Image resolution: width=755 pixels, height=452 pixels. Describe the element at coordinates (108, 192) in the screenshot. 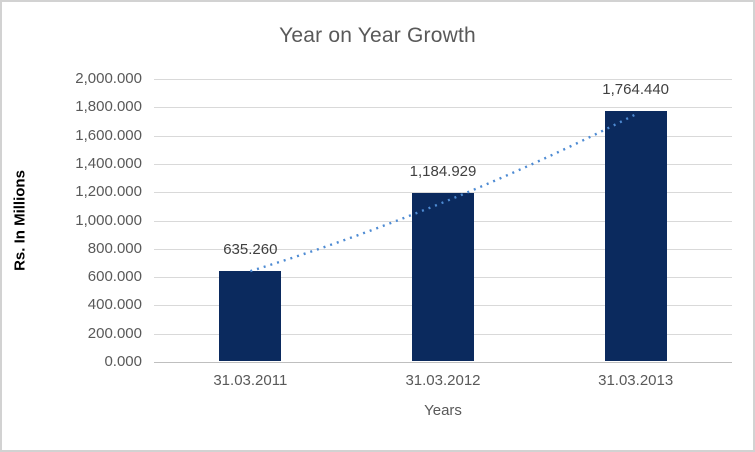

I see `y-tick-label: 1,200.000` at that location.